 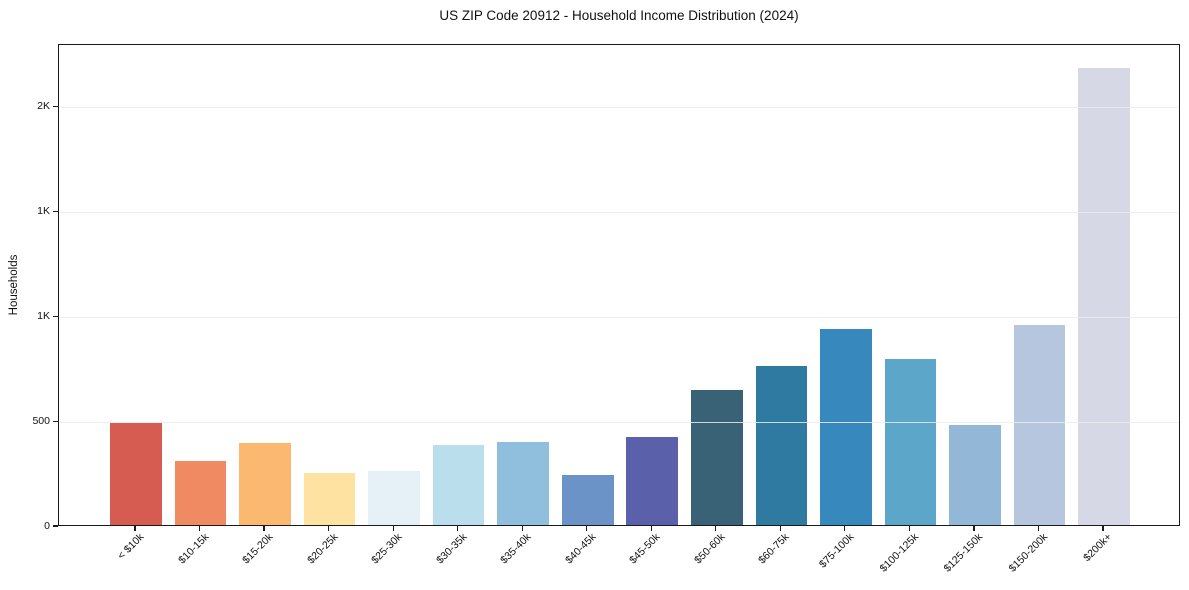 What do you see at coordinates (136, 474) in the screenshot?
I see `bar-< $10k` at bounding box center [136, 474].